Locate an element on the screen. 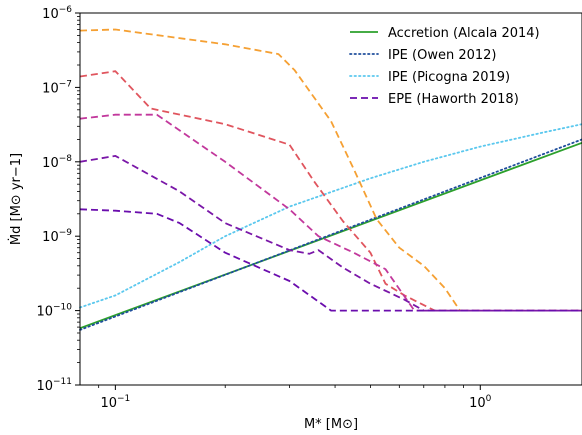 The image size is (582, 435). legend-label-2: IPE (Picogna 2019) is located at coordinates (449, 77).